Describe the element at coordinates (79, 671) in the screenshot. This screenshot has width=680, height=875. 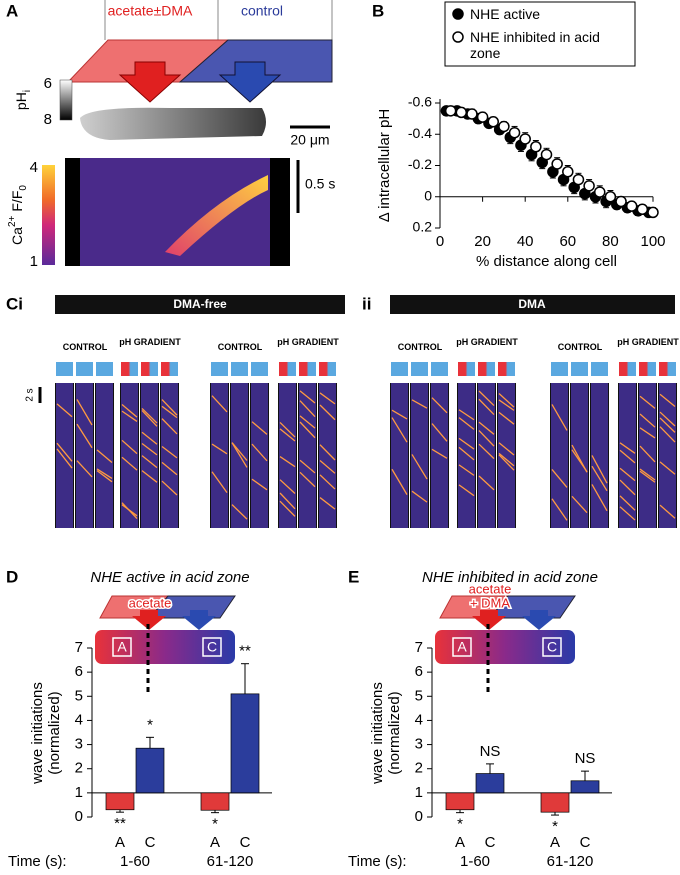
I see `y-tick-label: 6` at that location.